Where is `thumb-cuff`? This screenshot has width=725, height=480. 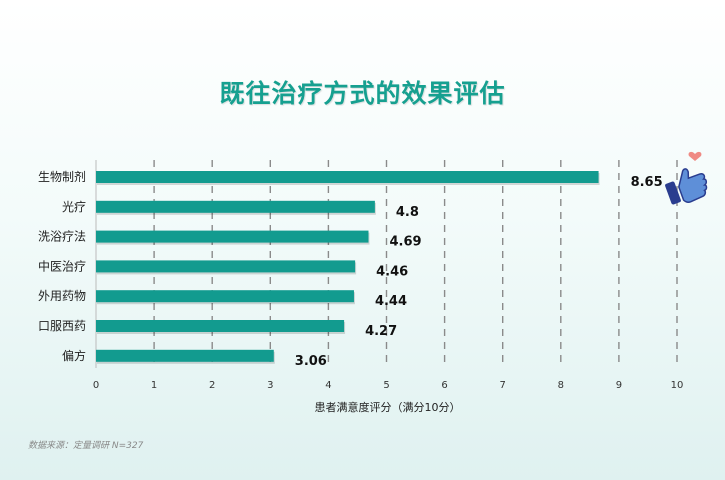
thumb-cuff is located at coordinates (673, 193).